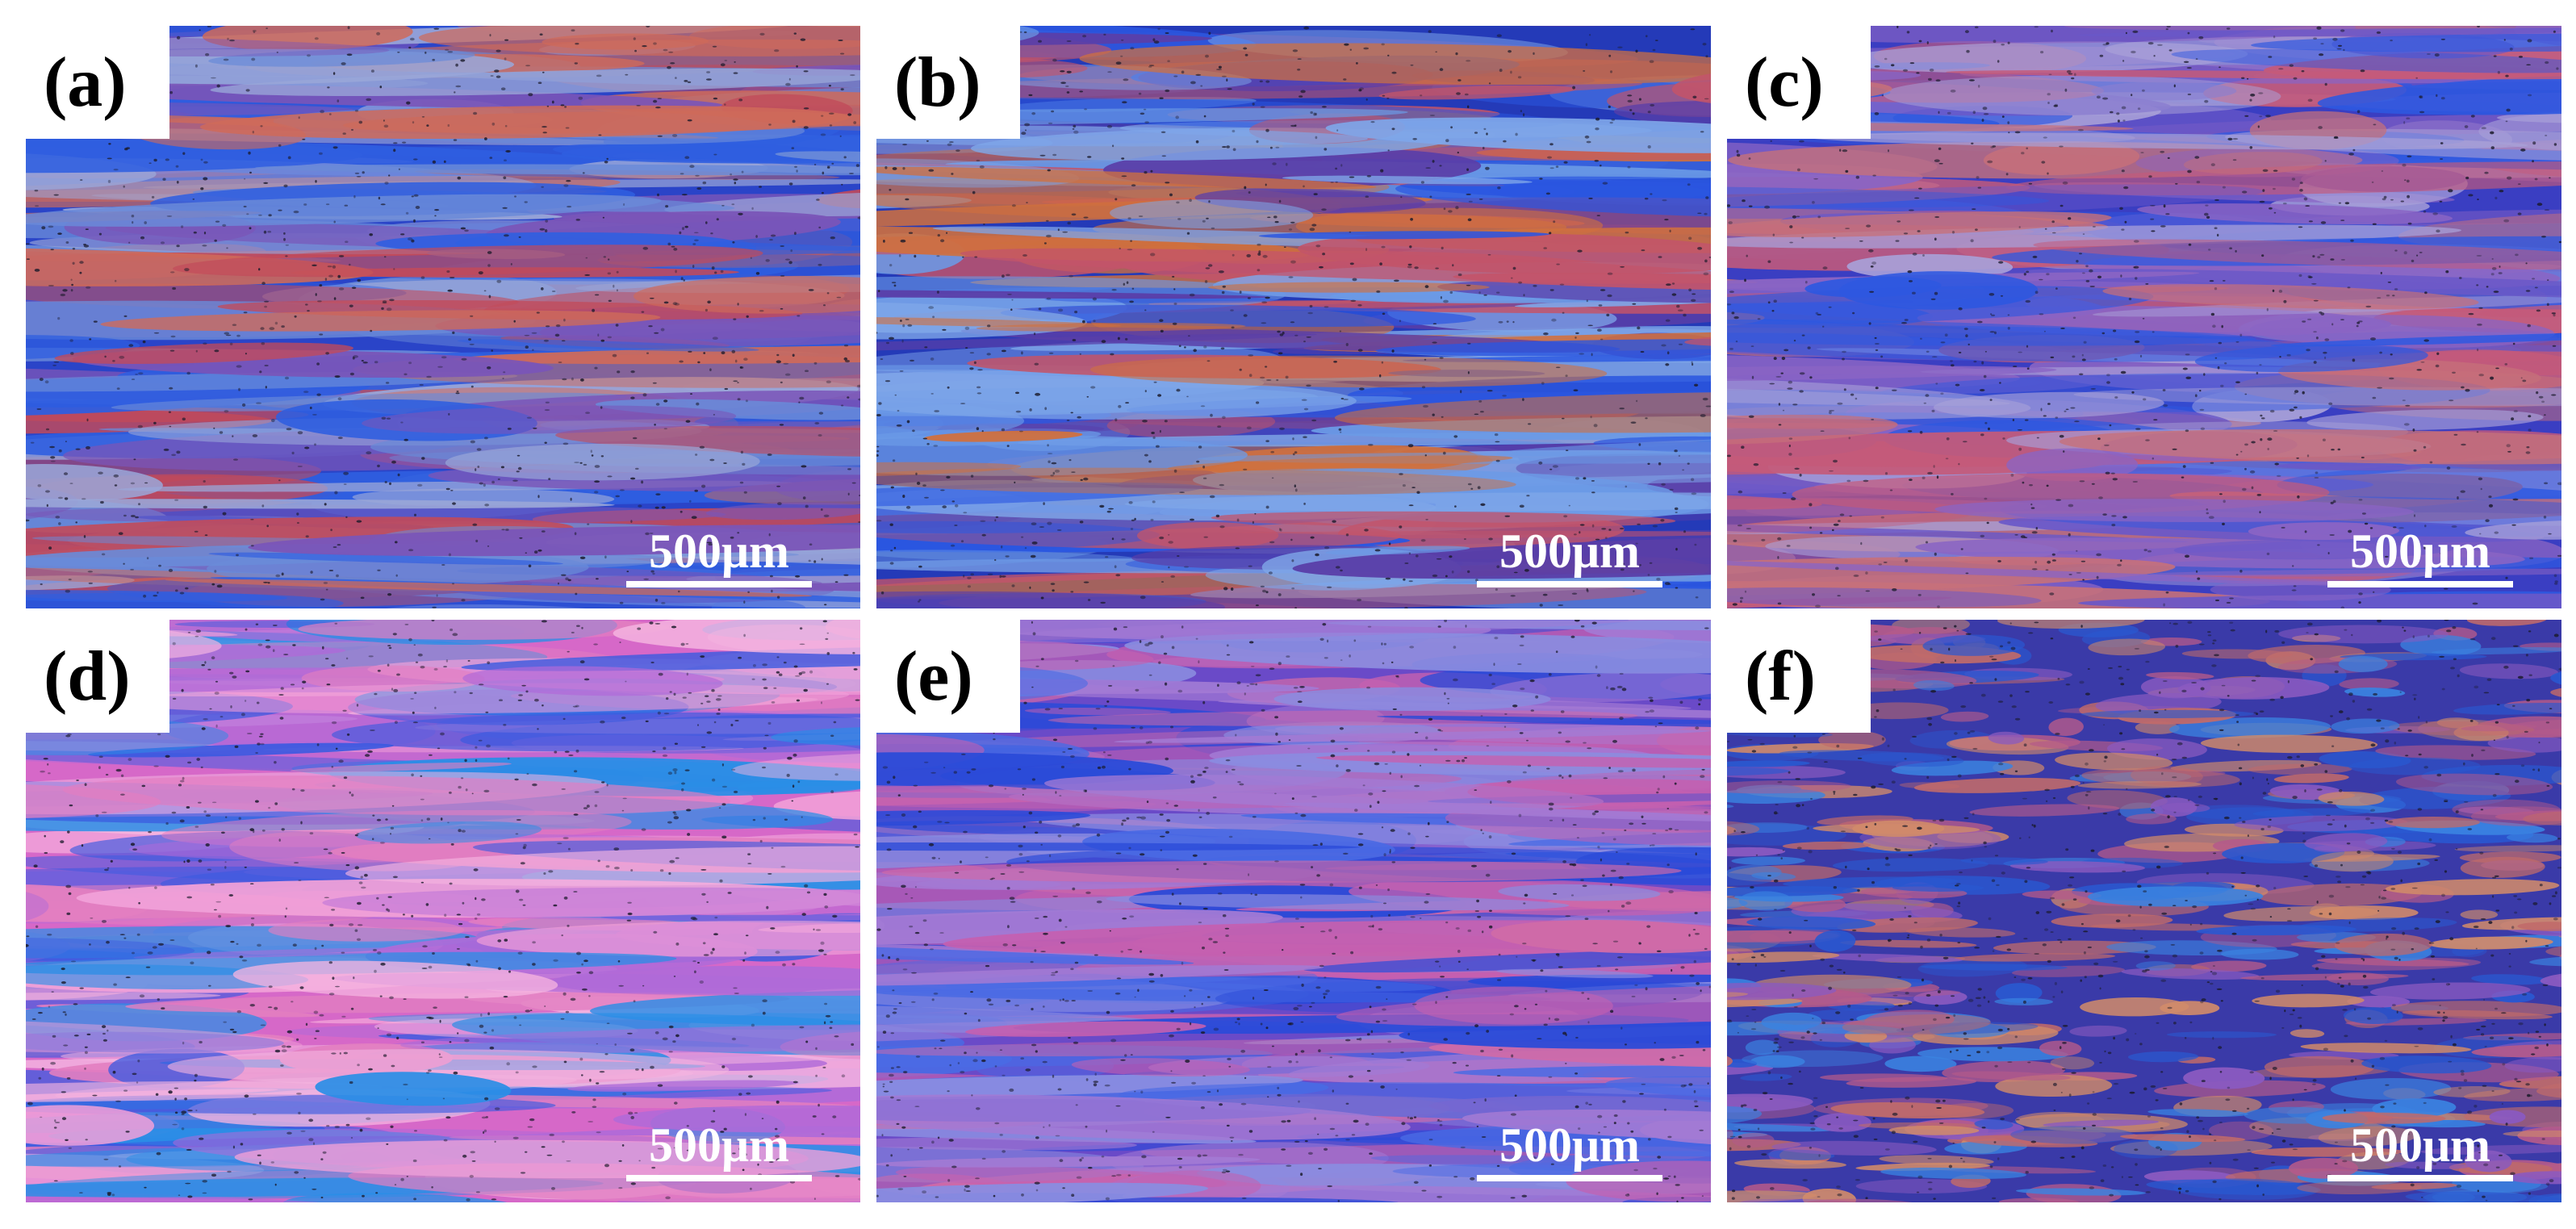 This screenshot has width=2576, height=1229. I want to click on panel-label: (d), so click(97, 676).